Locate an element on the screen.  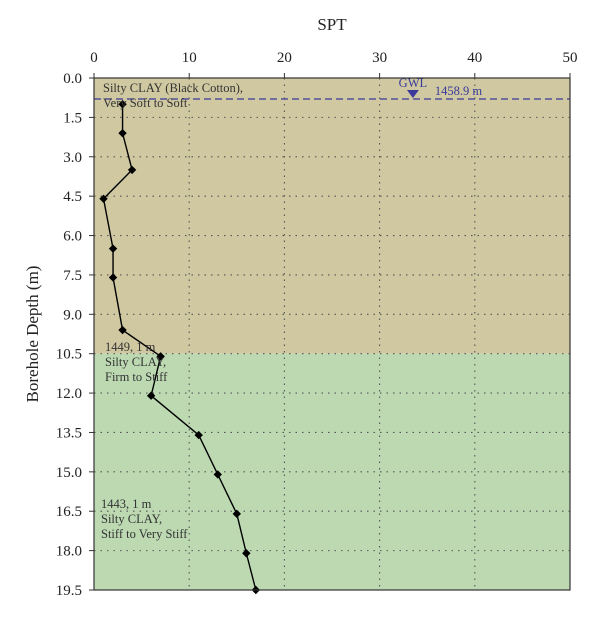
x-tick-labels: 0 10 20 30 40 50 is located at coordinates (333, 58).